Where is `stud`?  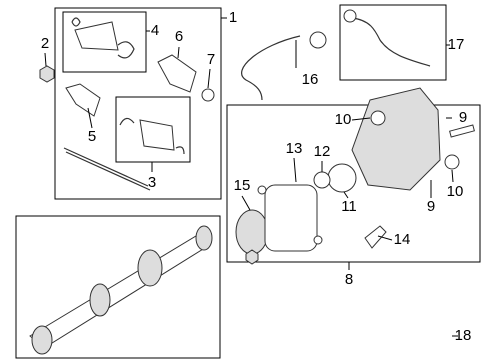
stud is located at coordinates (462, 131).